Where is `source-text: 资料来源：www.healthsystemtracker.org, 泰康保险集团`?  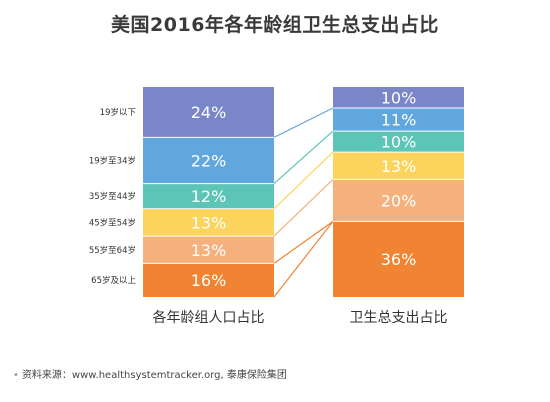 source-text: 资料来源：www.healthsystemtracker.org, 泰康保险集团 is located at coordinates (154, 375).